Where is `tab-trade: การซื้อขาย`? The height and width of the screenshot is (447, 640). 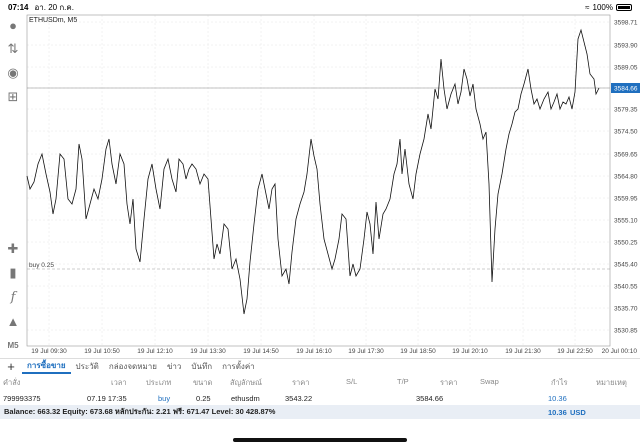 tab-trade: การซื้อขาย is located at coordinates (46, 366).